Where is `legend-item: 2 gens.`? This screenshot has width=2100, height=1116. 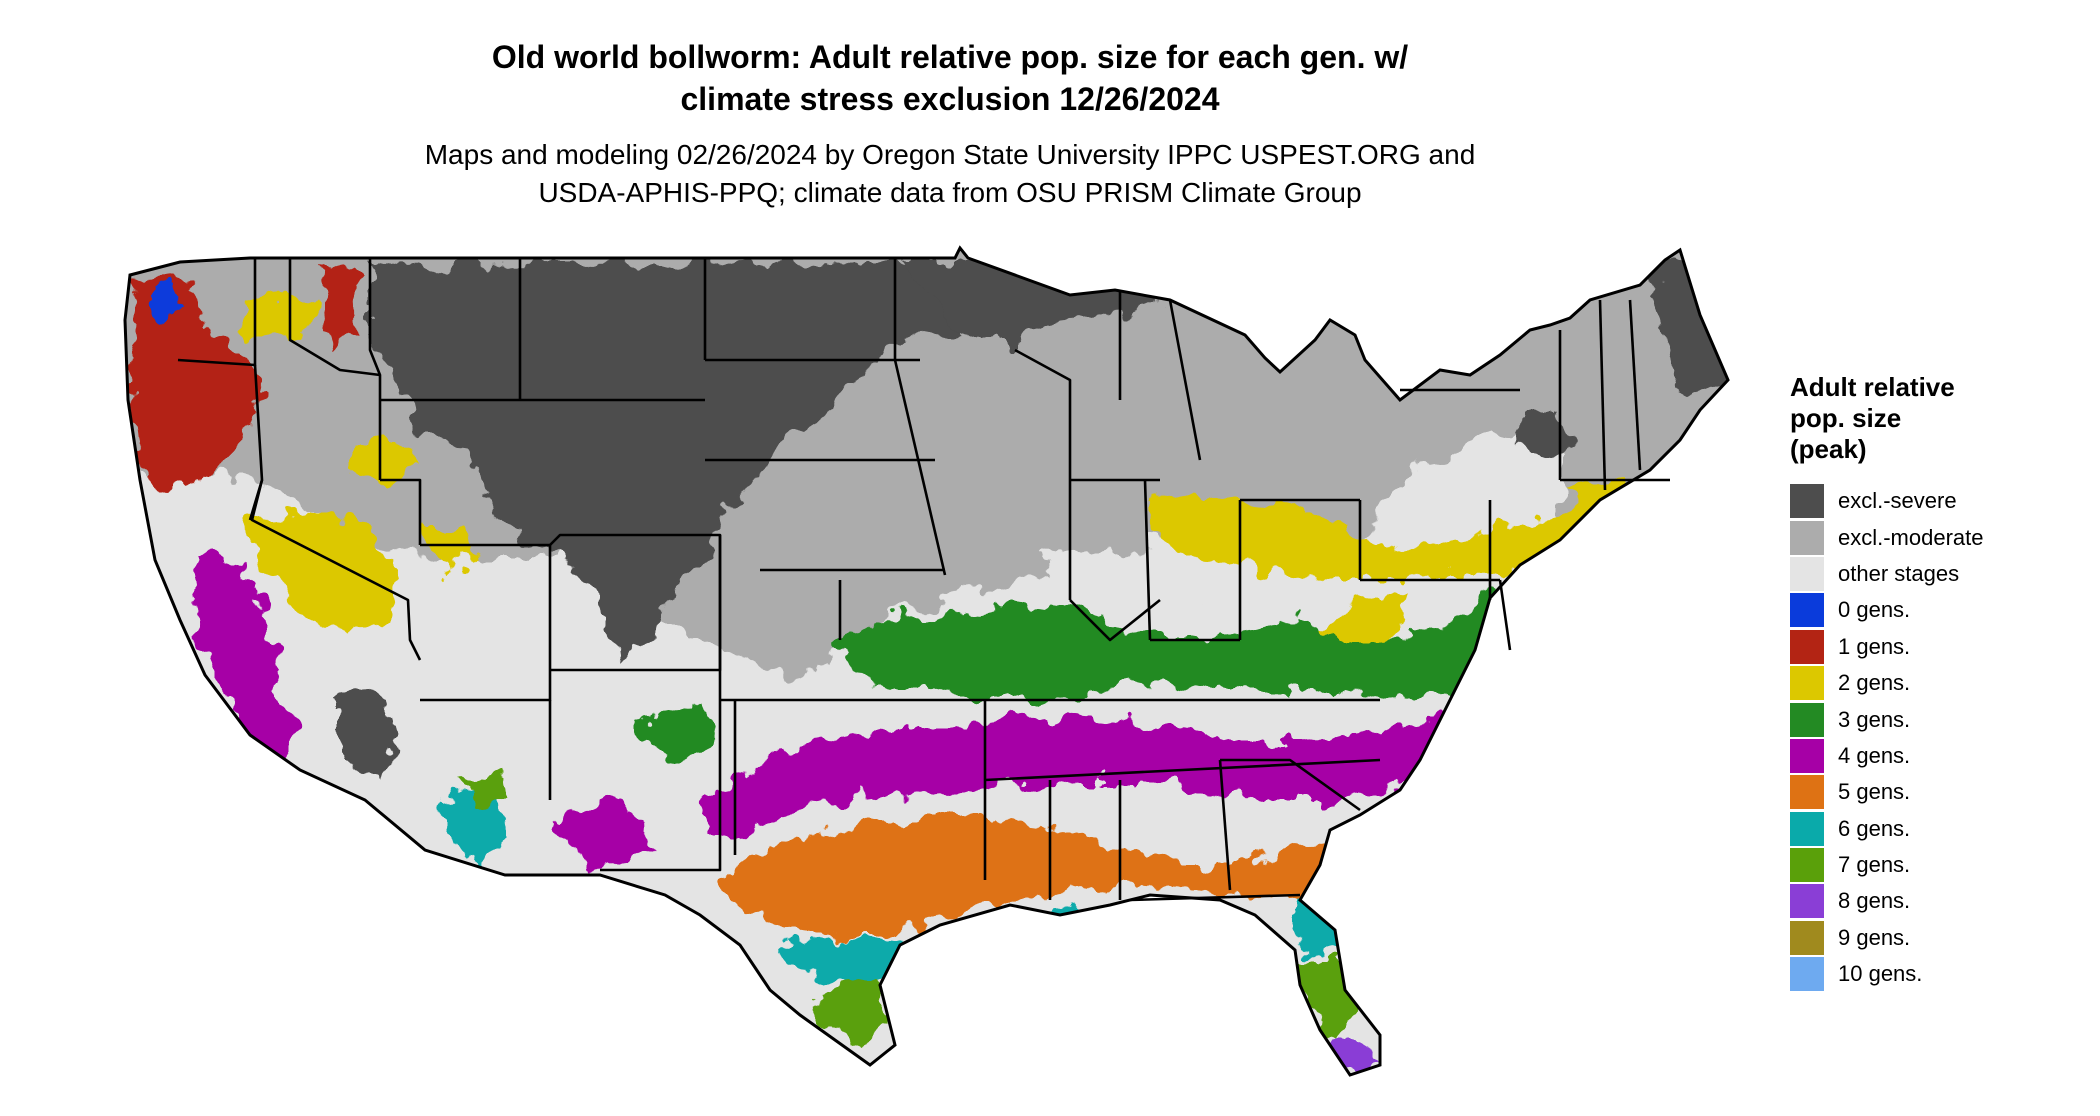
legend-item: 2 gens. is located at coordinates (1940, 683).